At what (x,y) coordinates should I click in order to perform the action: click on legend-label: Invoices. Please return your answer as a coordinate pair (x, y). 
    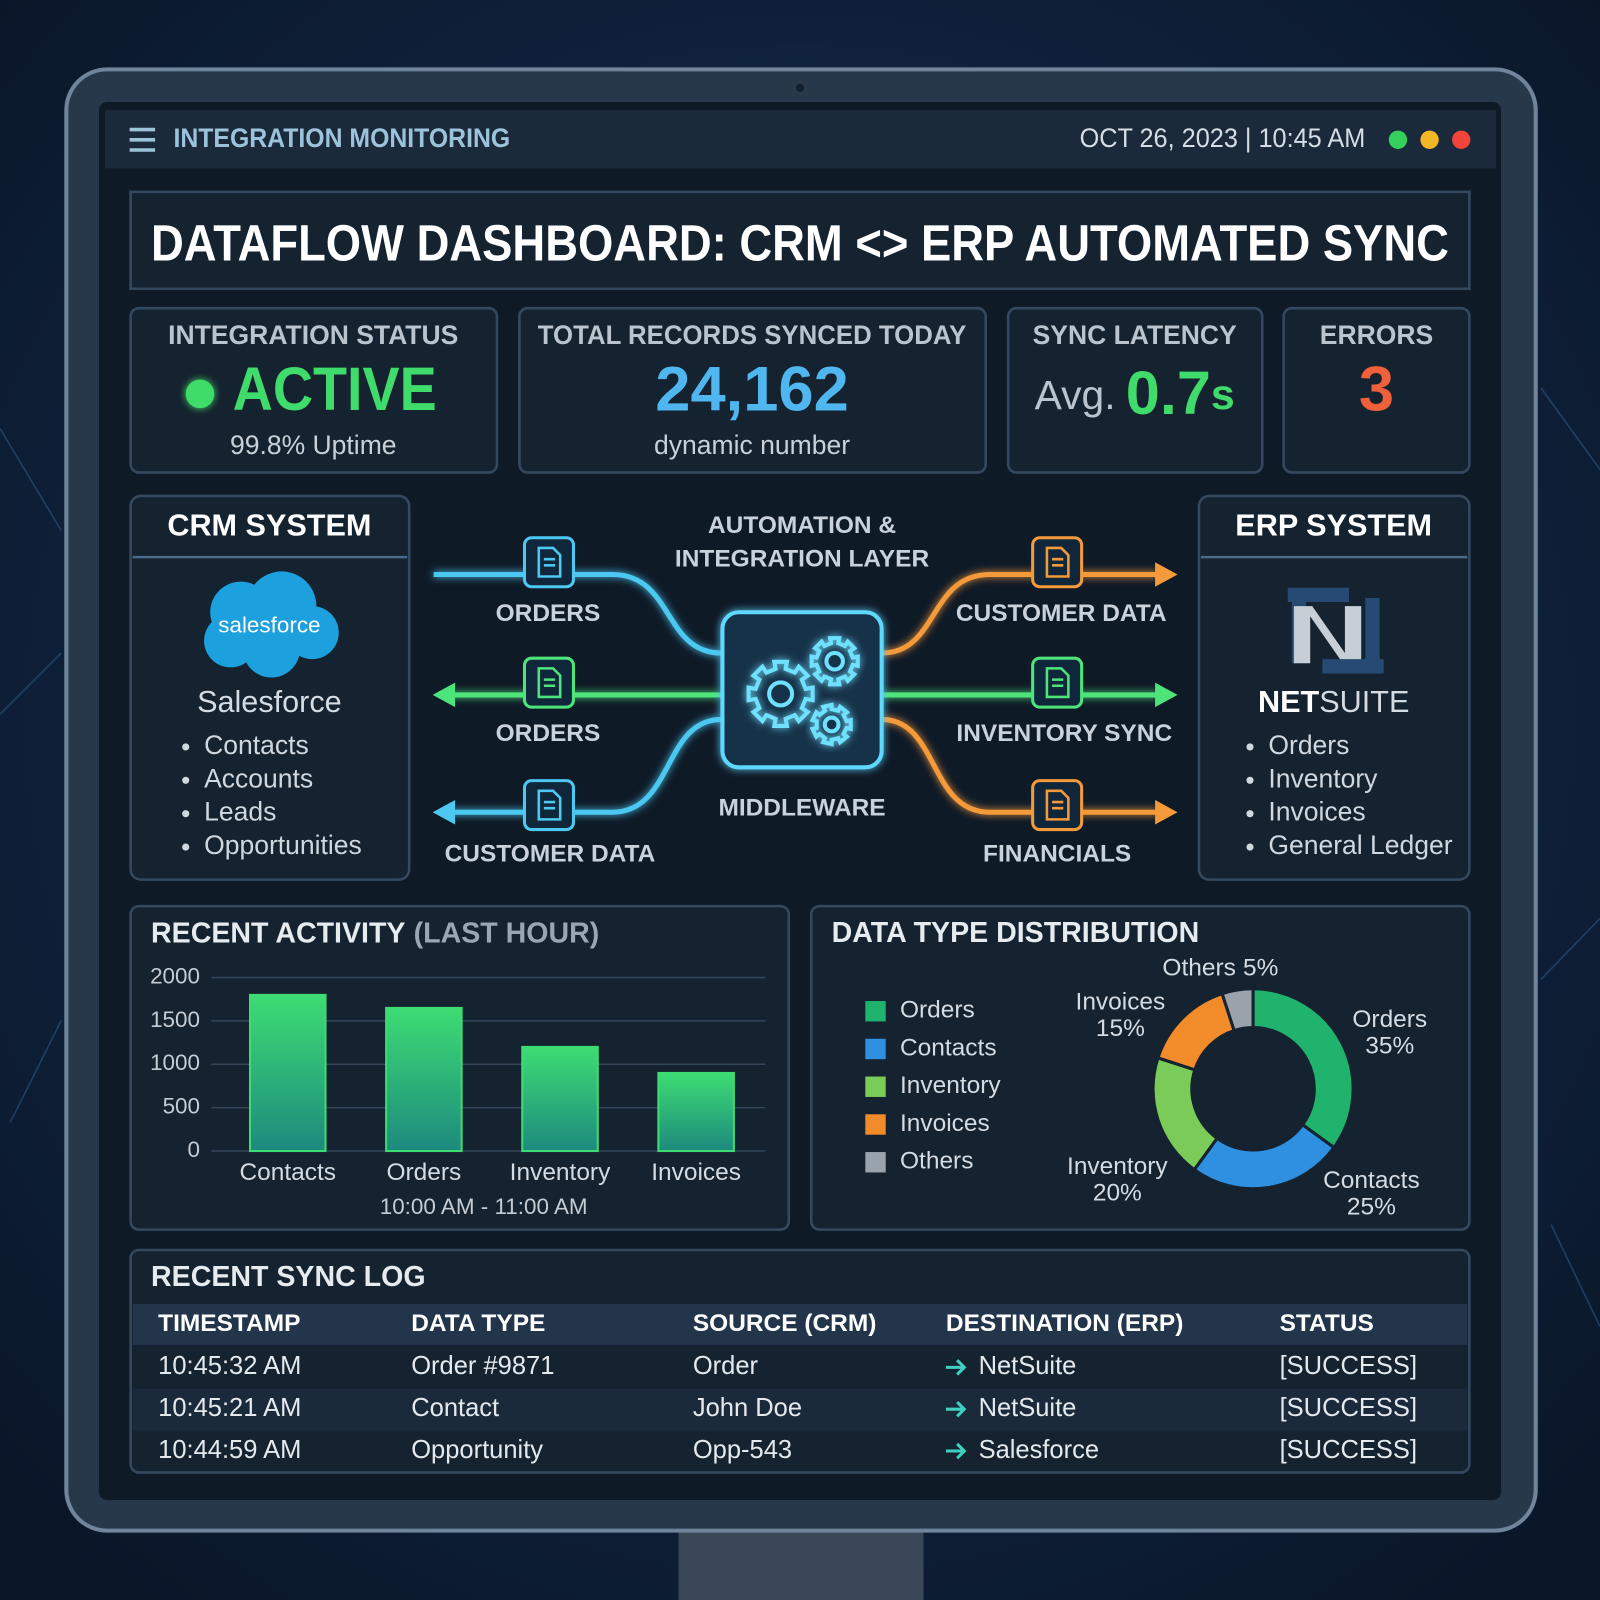
    Looking at the image, I should click on (945, 1123).